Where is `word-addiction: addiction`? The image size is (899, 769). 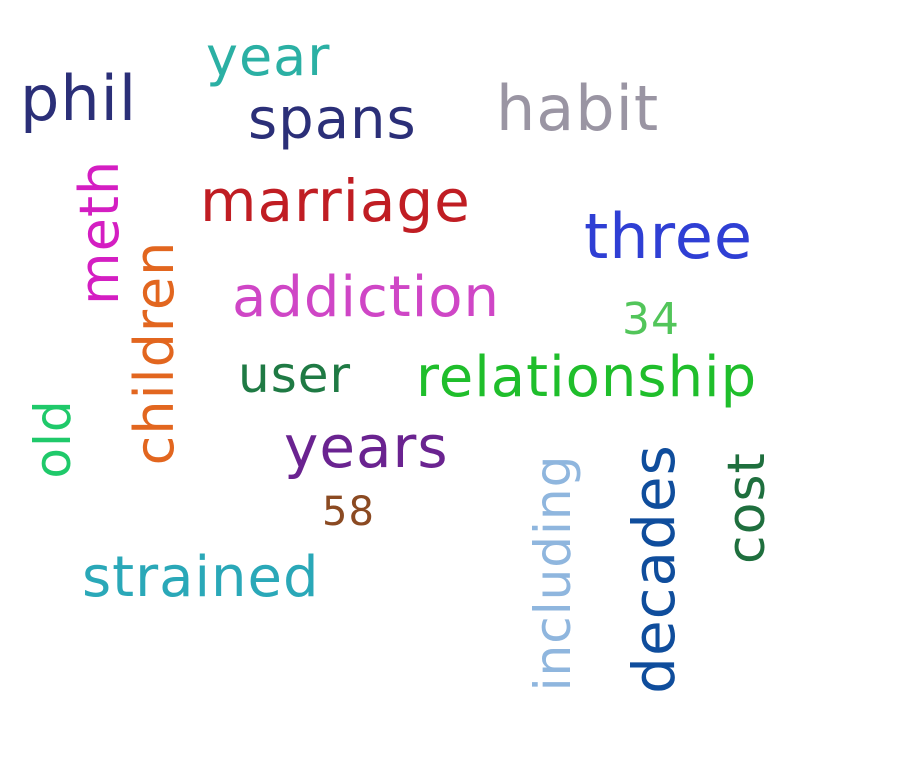 word-addiction: addiction is located at coordinates (366, 297).